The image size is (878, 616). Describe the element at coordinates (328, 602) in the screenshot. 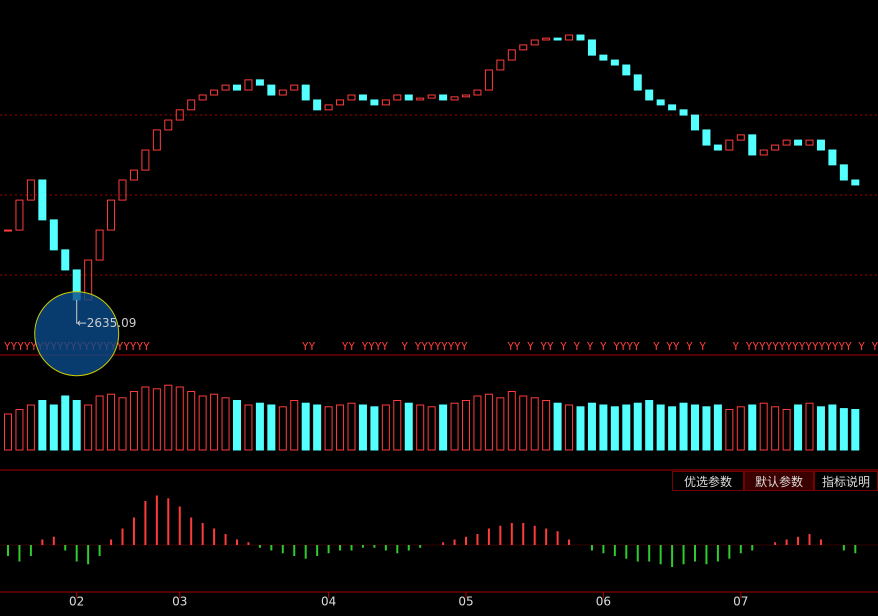

I see `x-tick-label: 04` at that location.